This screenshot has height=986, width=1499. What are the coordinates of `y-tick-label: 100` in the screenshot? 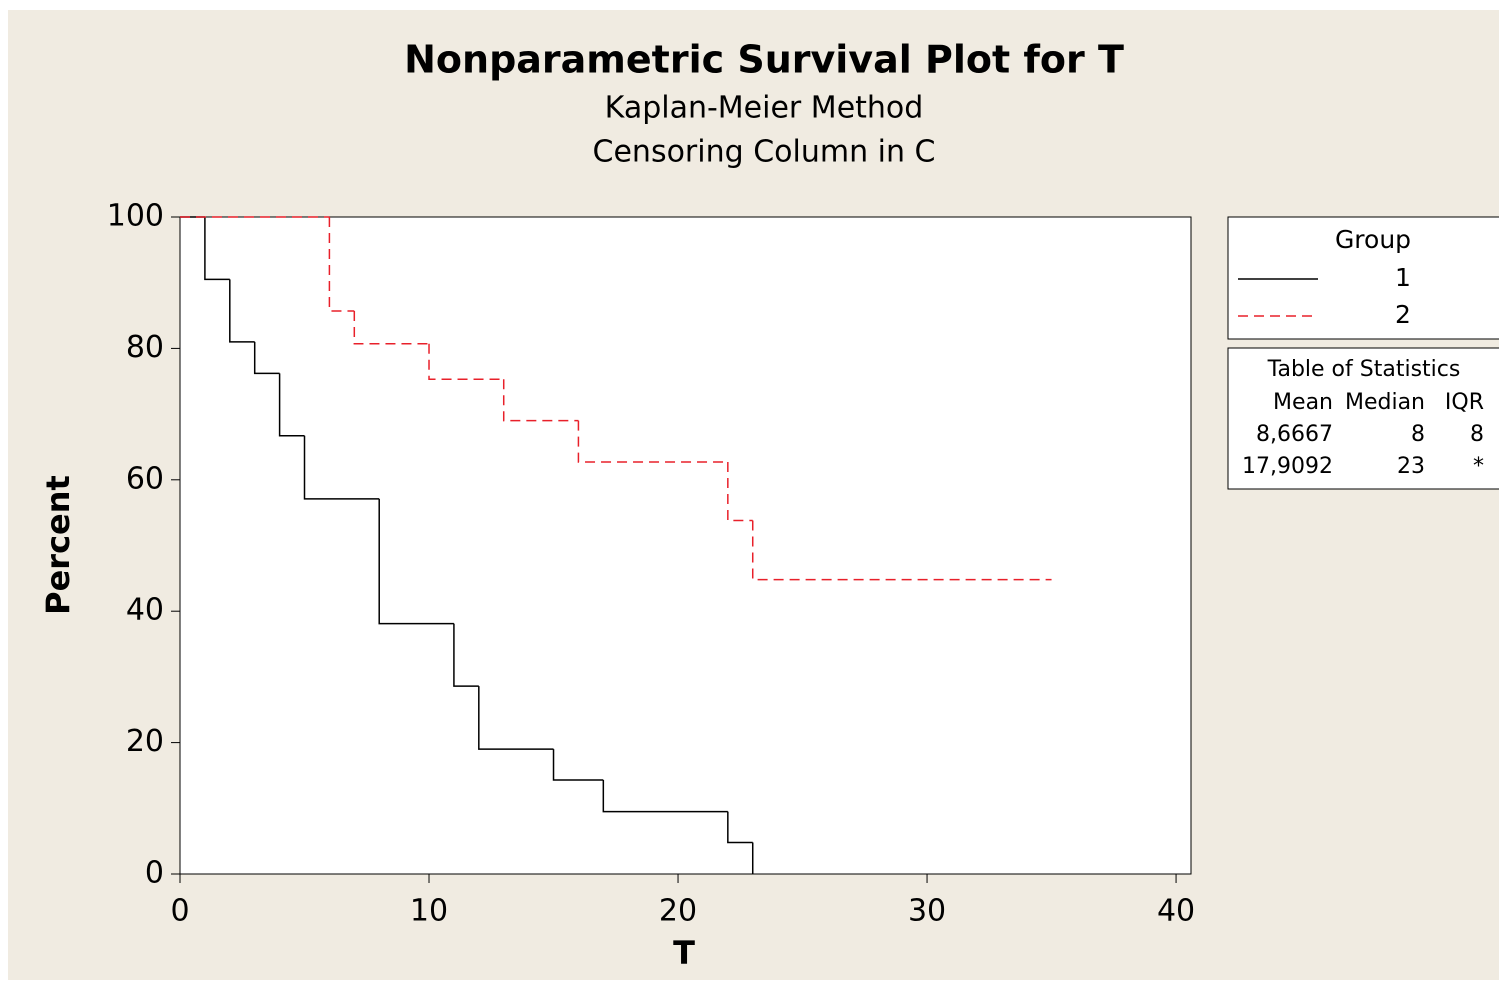 It's located at (135, 216).